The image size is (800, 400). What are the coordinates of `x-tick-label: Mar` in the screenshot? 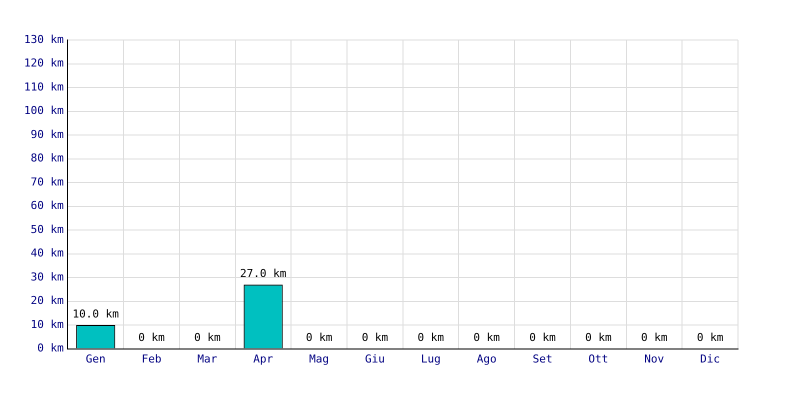 It's located at (207, 359).